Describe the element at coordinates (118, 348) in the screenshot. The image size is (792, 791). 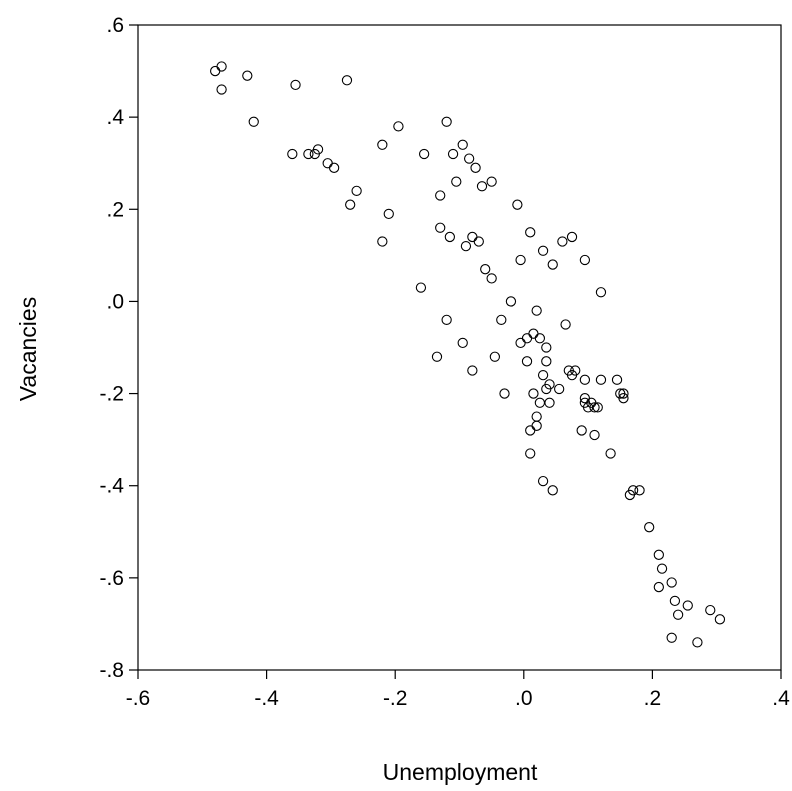
I see `y-axis: .6 .4 .2 .0 -.2 -.4 -.6 -.8` at that location.